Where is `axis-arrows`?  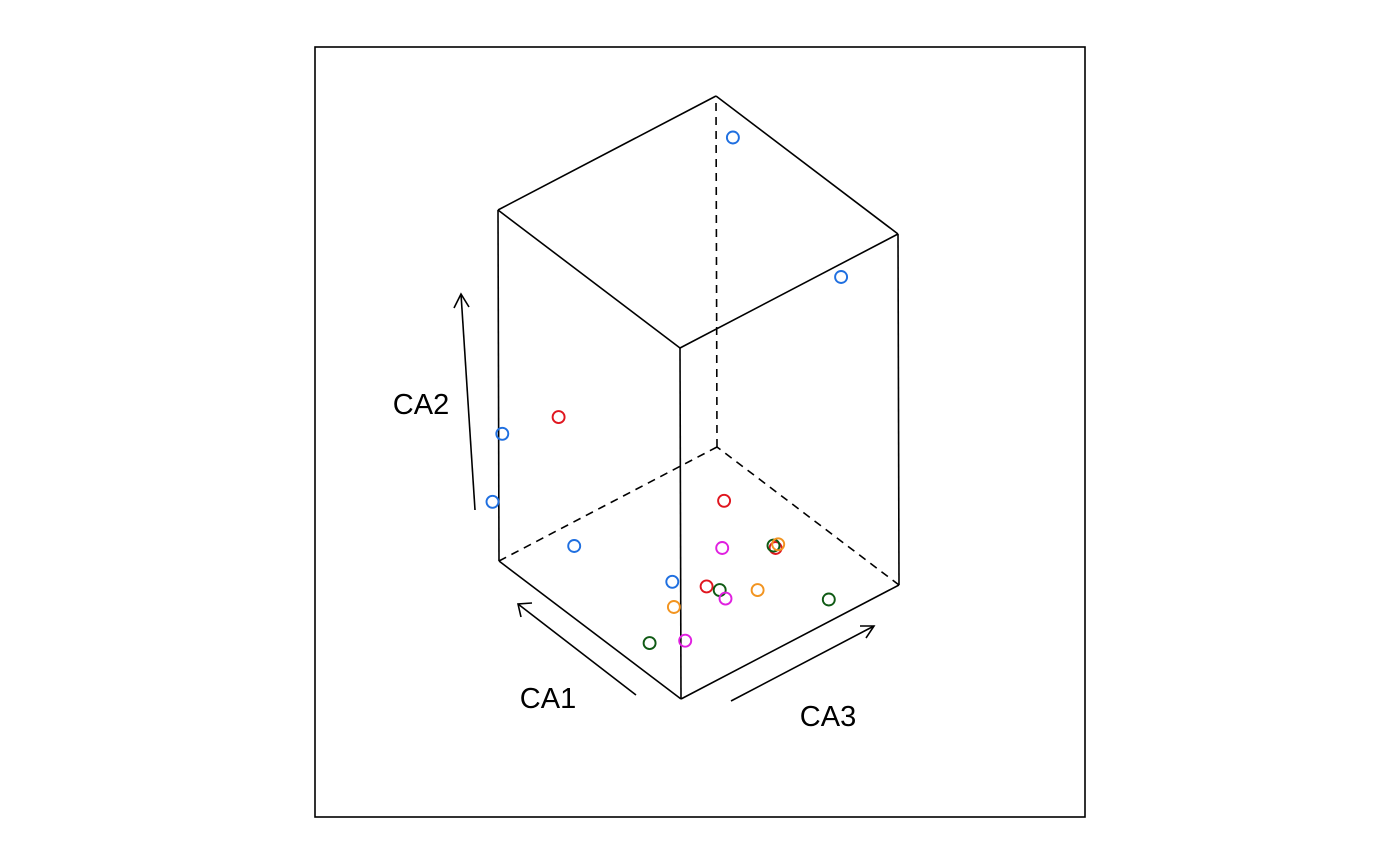
axis-arrows is located at coordinates (664, 497).